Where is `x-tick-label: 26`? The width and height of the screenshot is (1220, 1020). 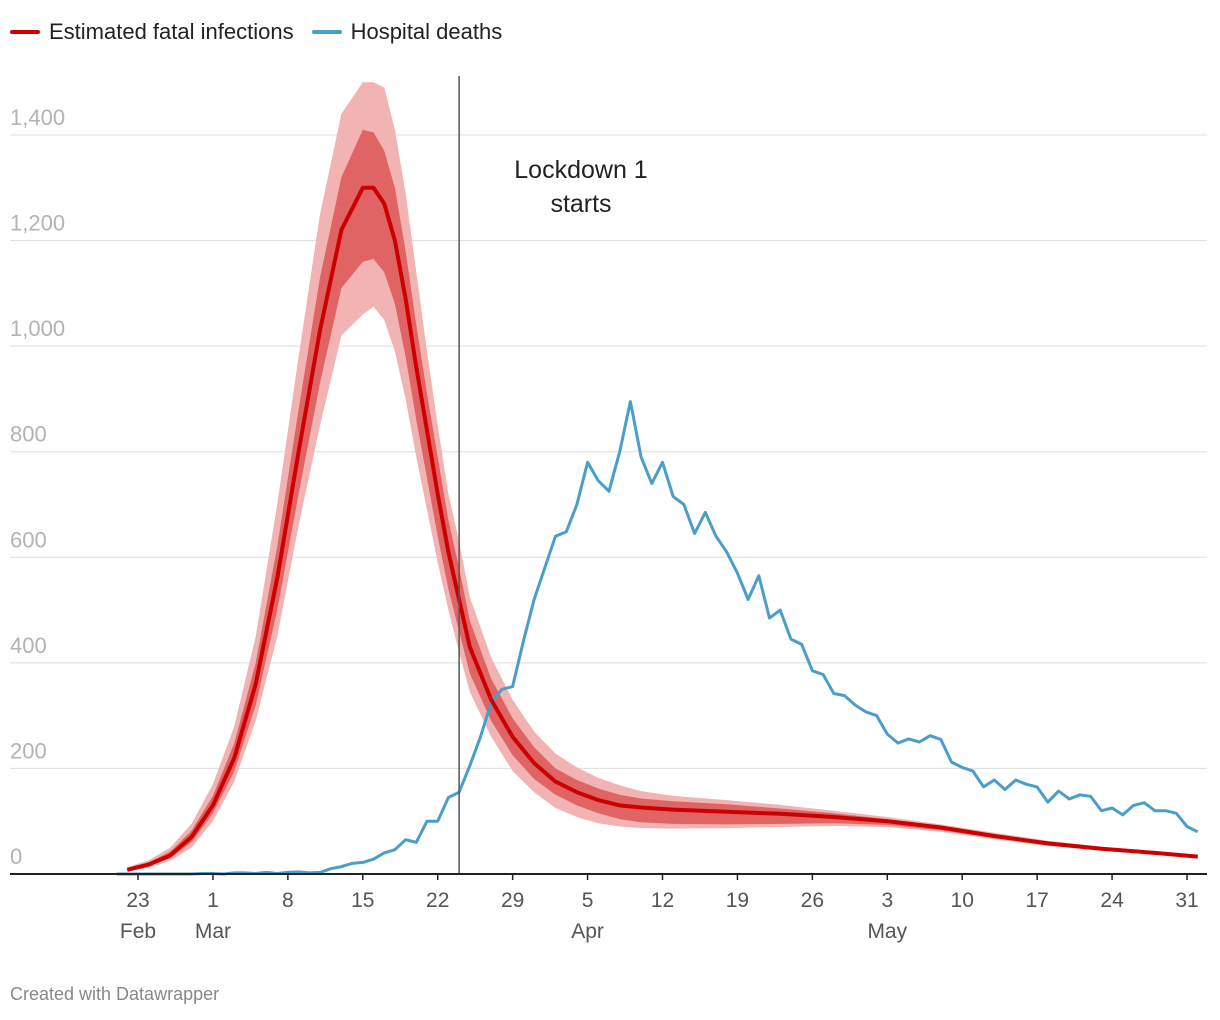 x-tick-label: 26 is located at coordinates (812, 900).